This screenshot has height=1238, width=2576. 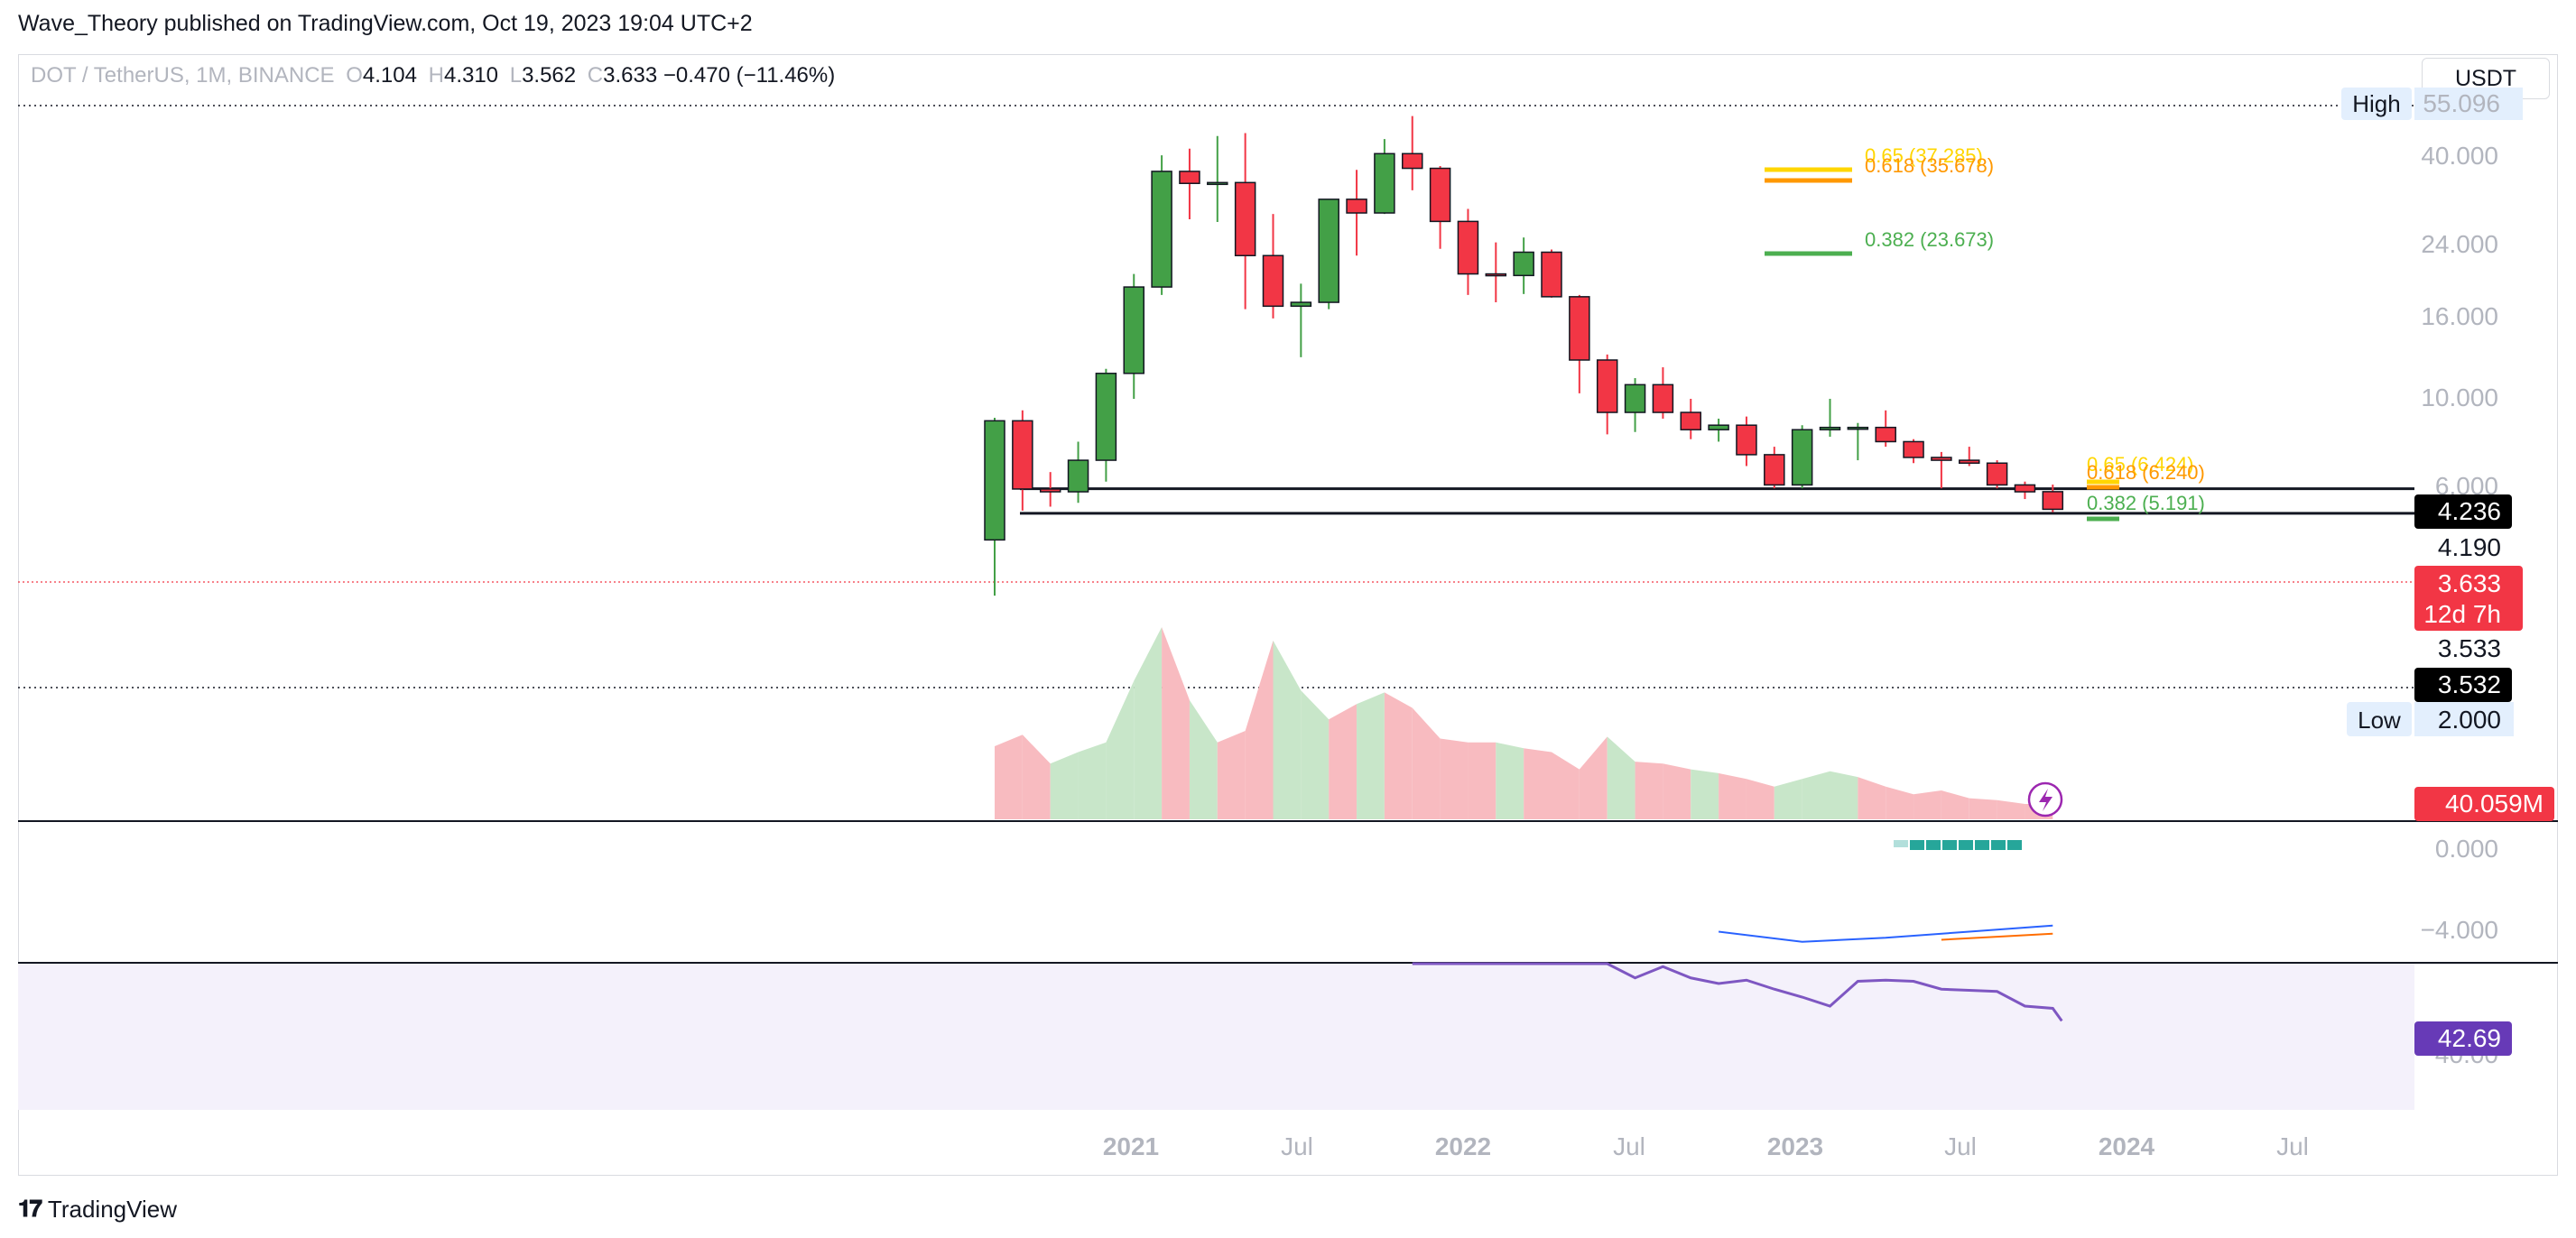 What do you see at coordinates (2469, 684) in the screenshot?
I see `price-label-text: 3.532` at bounding box center [2469, 684].